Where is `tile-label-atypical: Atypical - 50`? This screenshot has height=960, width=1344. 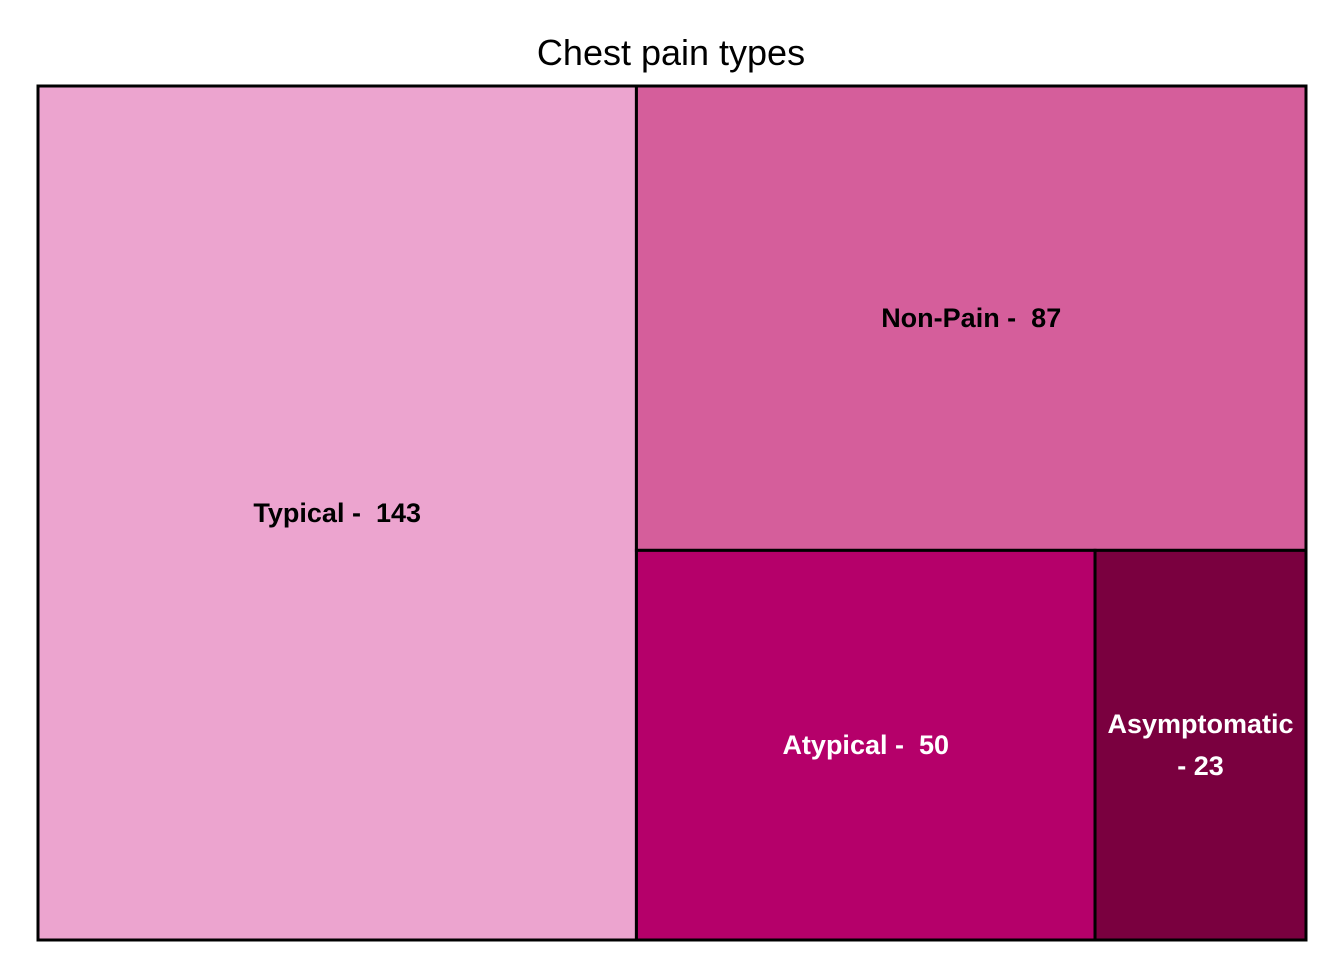
tile-label-atypical: Atypical - 50 is located at coordinates (865, 745).